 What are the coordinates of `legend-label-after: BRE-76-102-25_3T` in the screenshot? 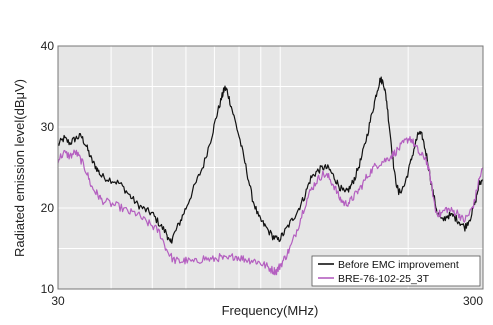 It's located at (384, 279).